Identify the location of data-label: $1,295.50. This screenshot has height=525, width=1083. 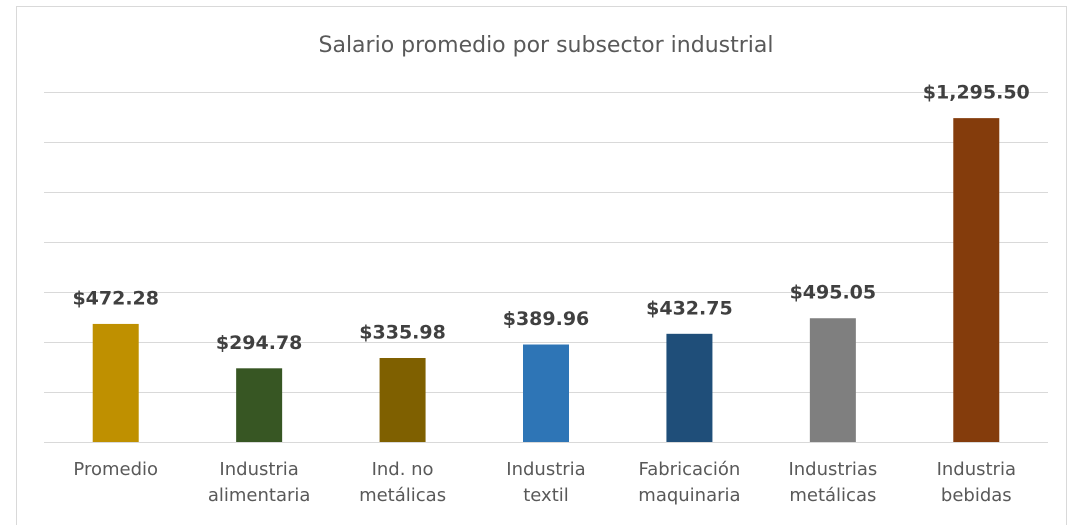
(976, 93).